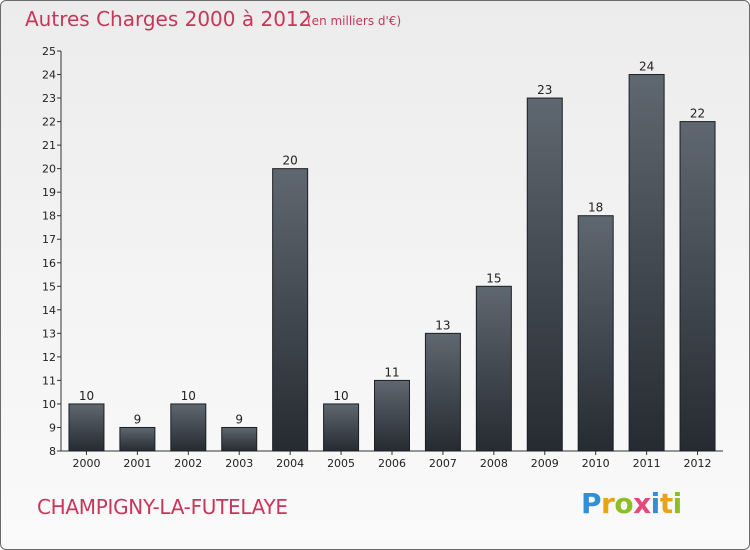 The height and width of the screenshot is (550, 750). Describe the element at coordinates (666, 503) in the screenshot. I see `logo-letter: t` at that location.